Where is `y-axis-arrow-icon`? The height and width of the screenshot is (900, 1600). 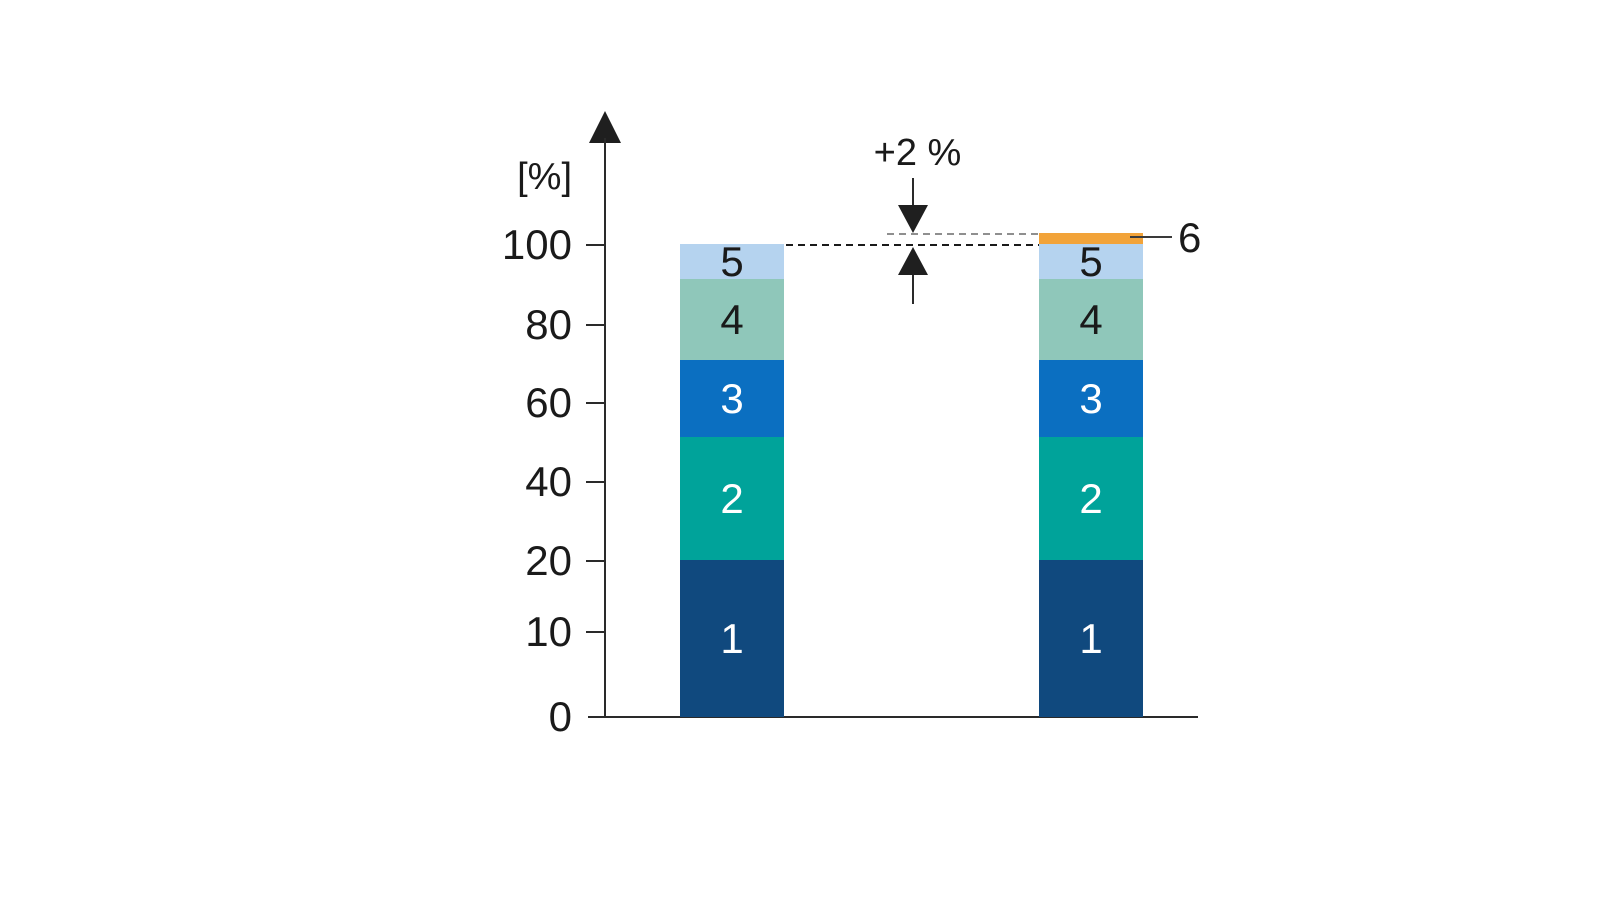 y-axis-arrow-icon is located at coordinates (605, 127).